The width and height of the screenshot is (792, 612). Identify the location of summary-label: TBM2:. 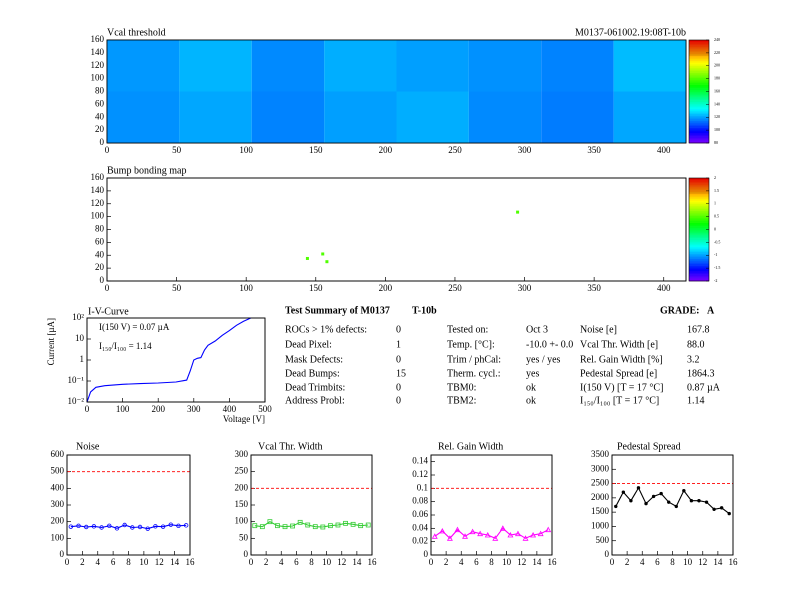
(461, 400).